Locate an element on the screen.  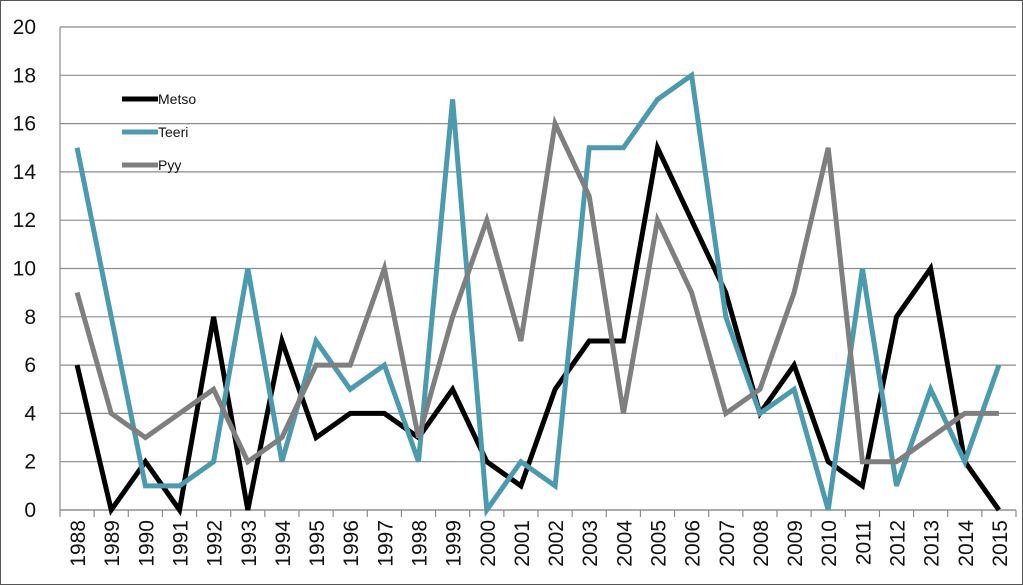
legend: Metso Teeri Pyy is located at coordinates (159, 132).